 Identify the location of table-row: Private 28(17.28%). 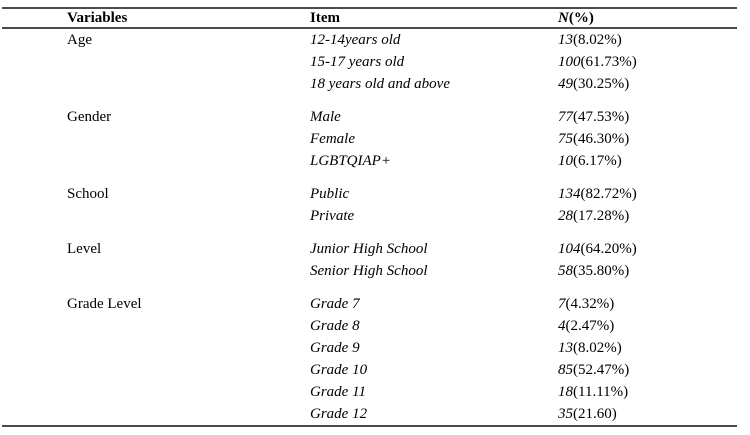
(369, 216).